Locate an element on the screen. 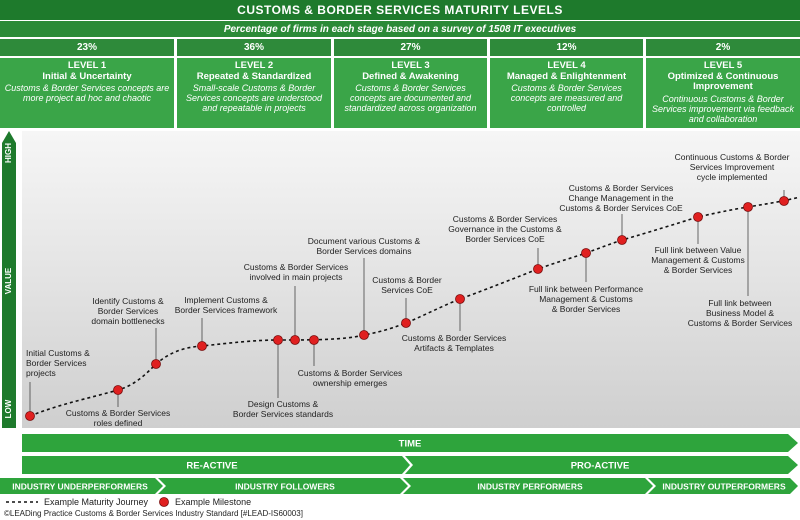 This screenshot has width=800, height=520. segment-underperformers-label: INDUSTRY UNDERPERFORMERS is located at coordinates (80, 487).